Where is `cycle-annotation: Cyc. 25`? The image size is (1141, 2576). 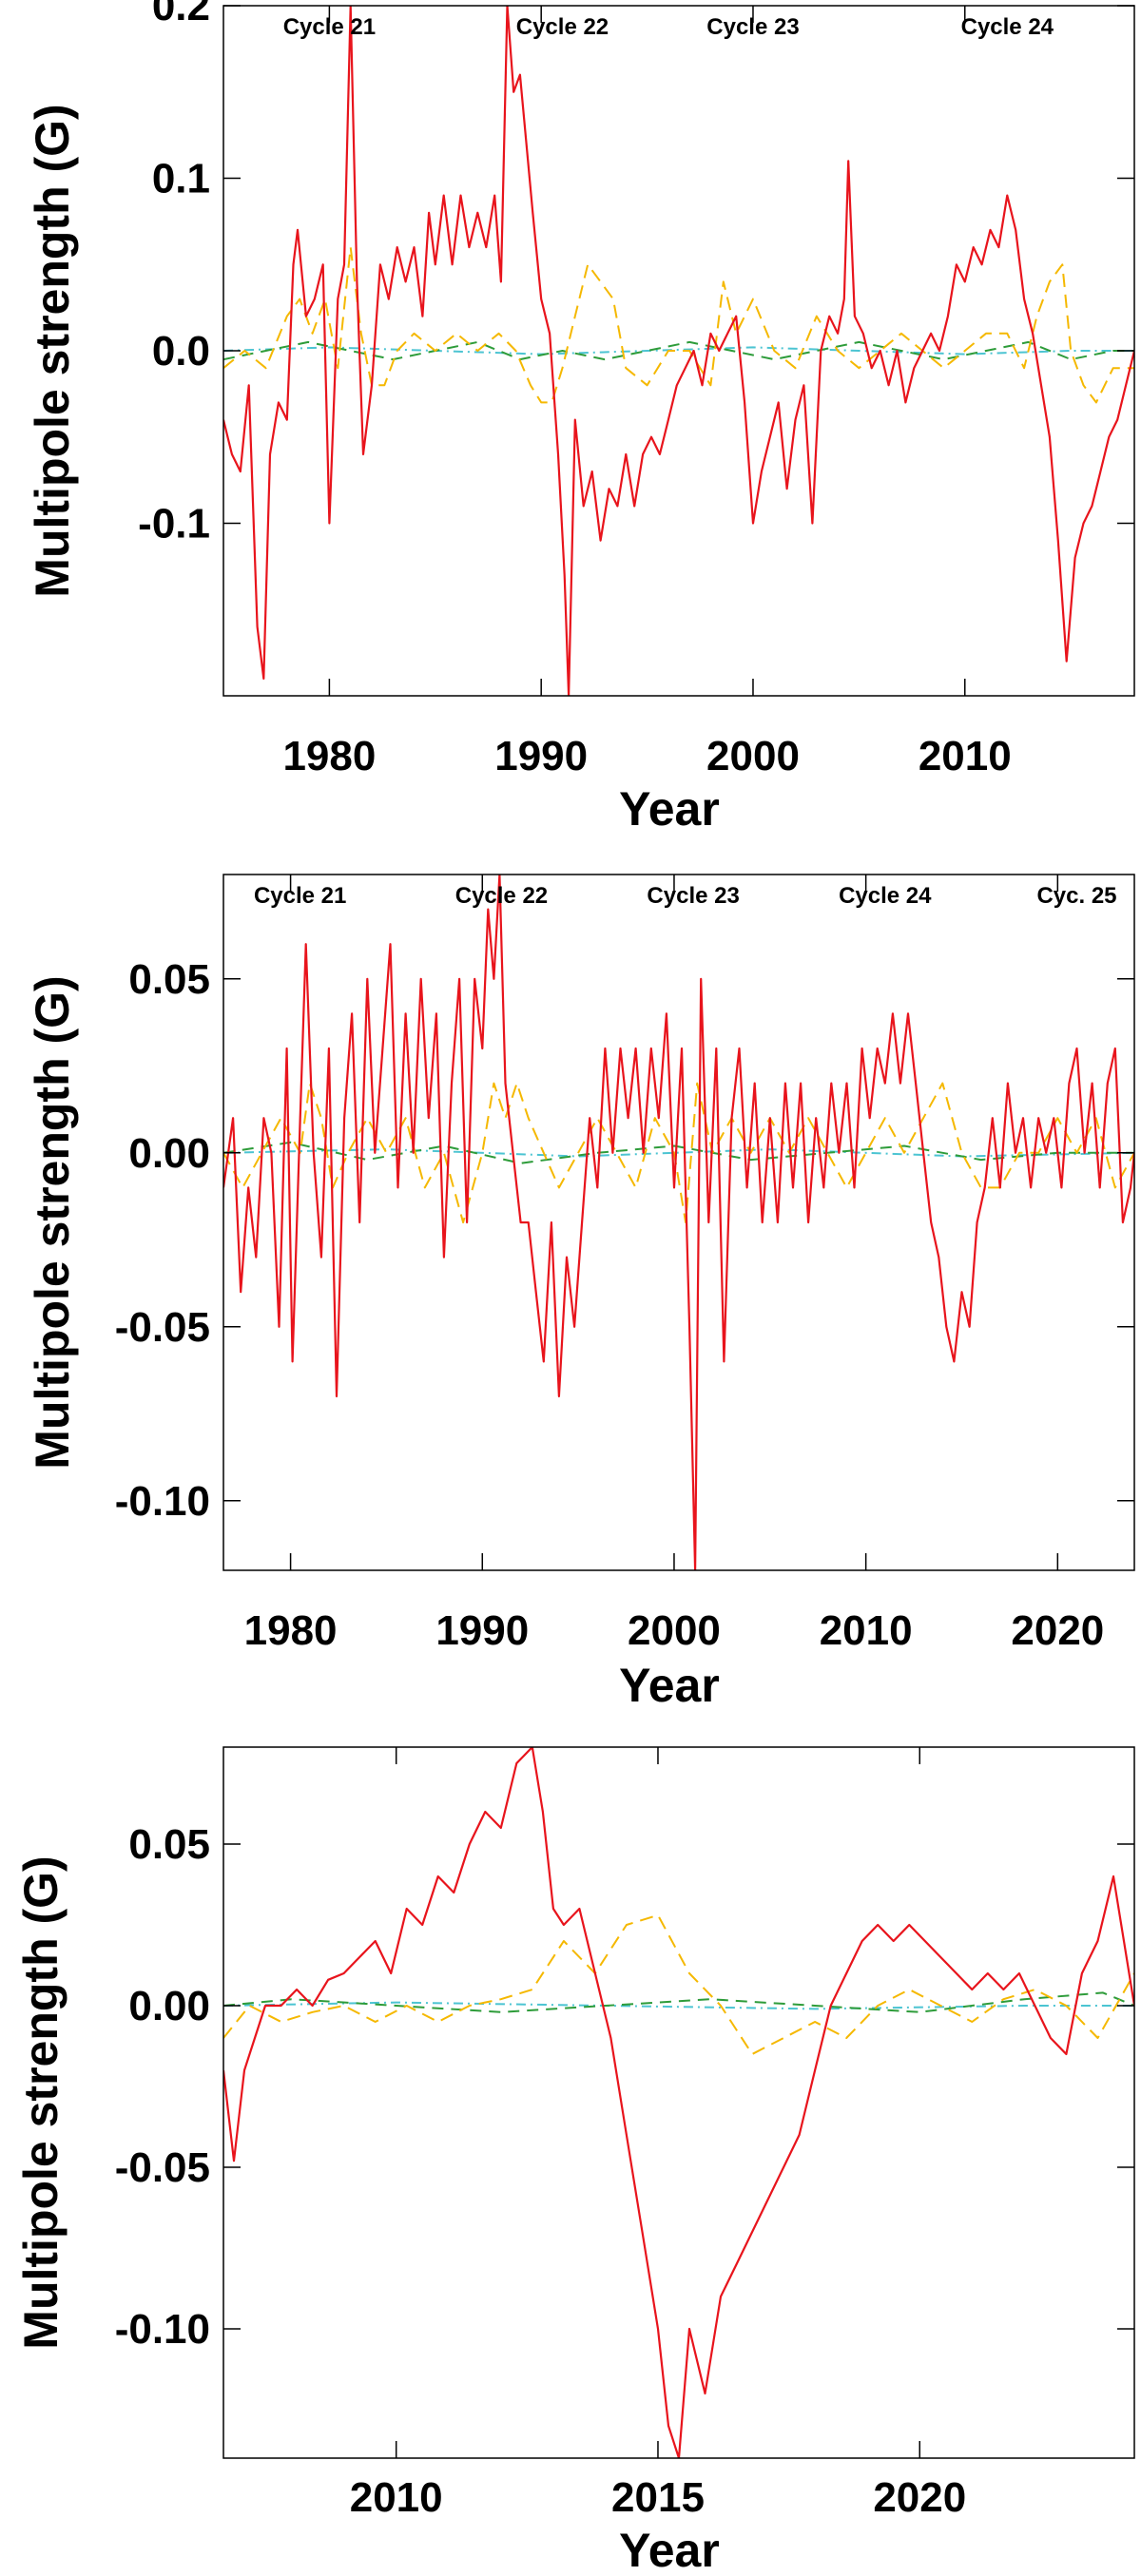
cycle-annotation: Cyc. 25 is located at coordinates (1076, 896).